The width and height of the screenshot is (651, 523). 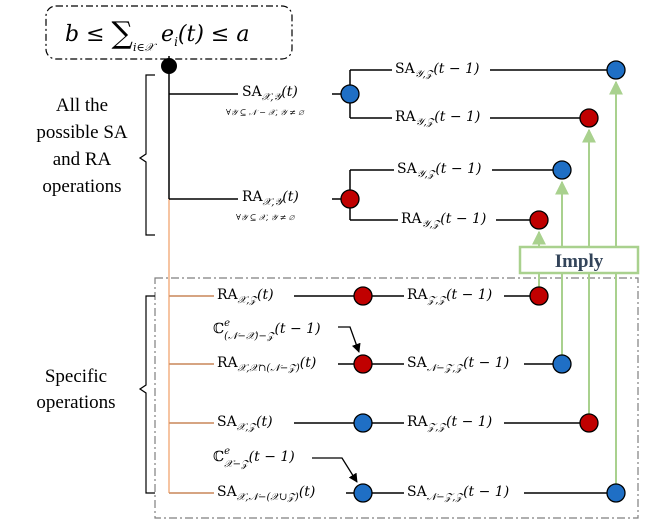 I want to click on general-label-line4: operations, so click(x=81, y=186).